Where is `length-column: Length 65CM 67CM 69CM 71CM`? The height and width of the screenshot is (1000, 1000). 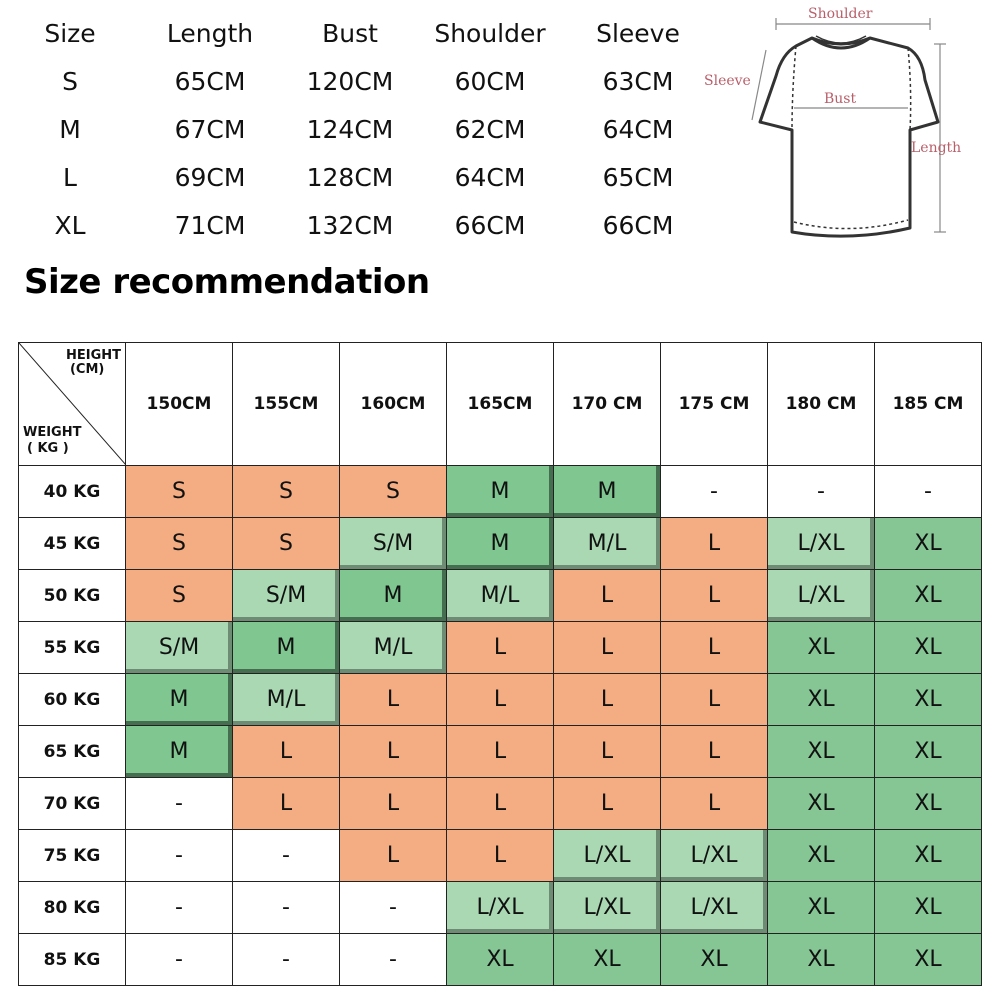
length-column: Length 65CM 67CM 69CM 71CM is located at coordinates (210, 134).